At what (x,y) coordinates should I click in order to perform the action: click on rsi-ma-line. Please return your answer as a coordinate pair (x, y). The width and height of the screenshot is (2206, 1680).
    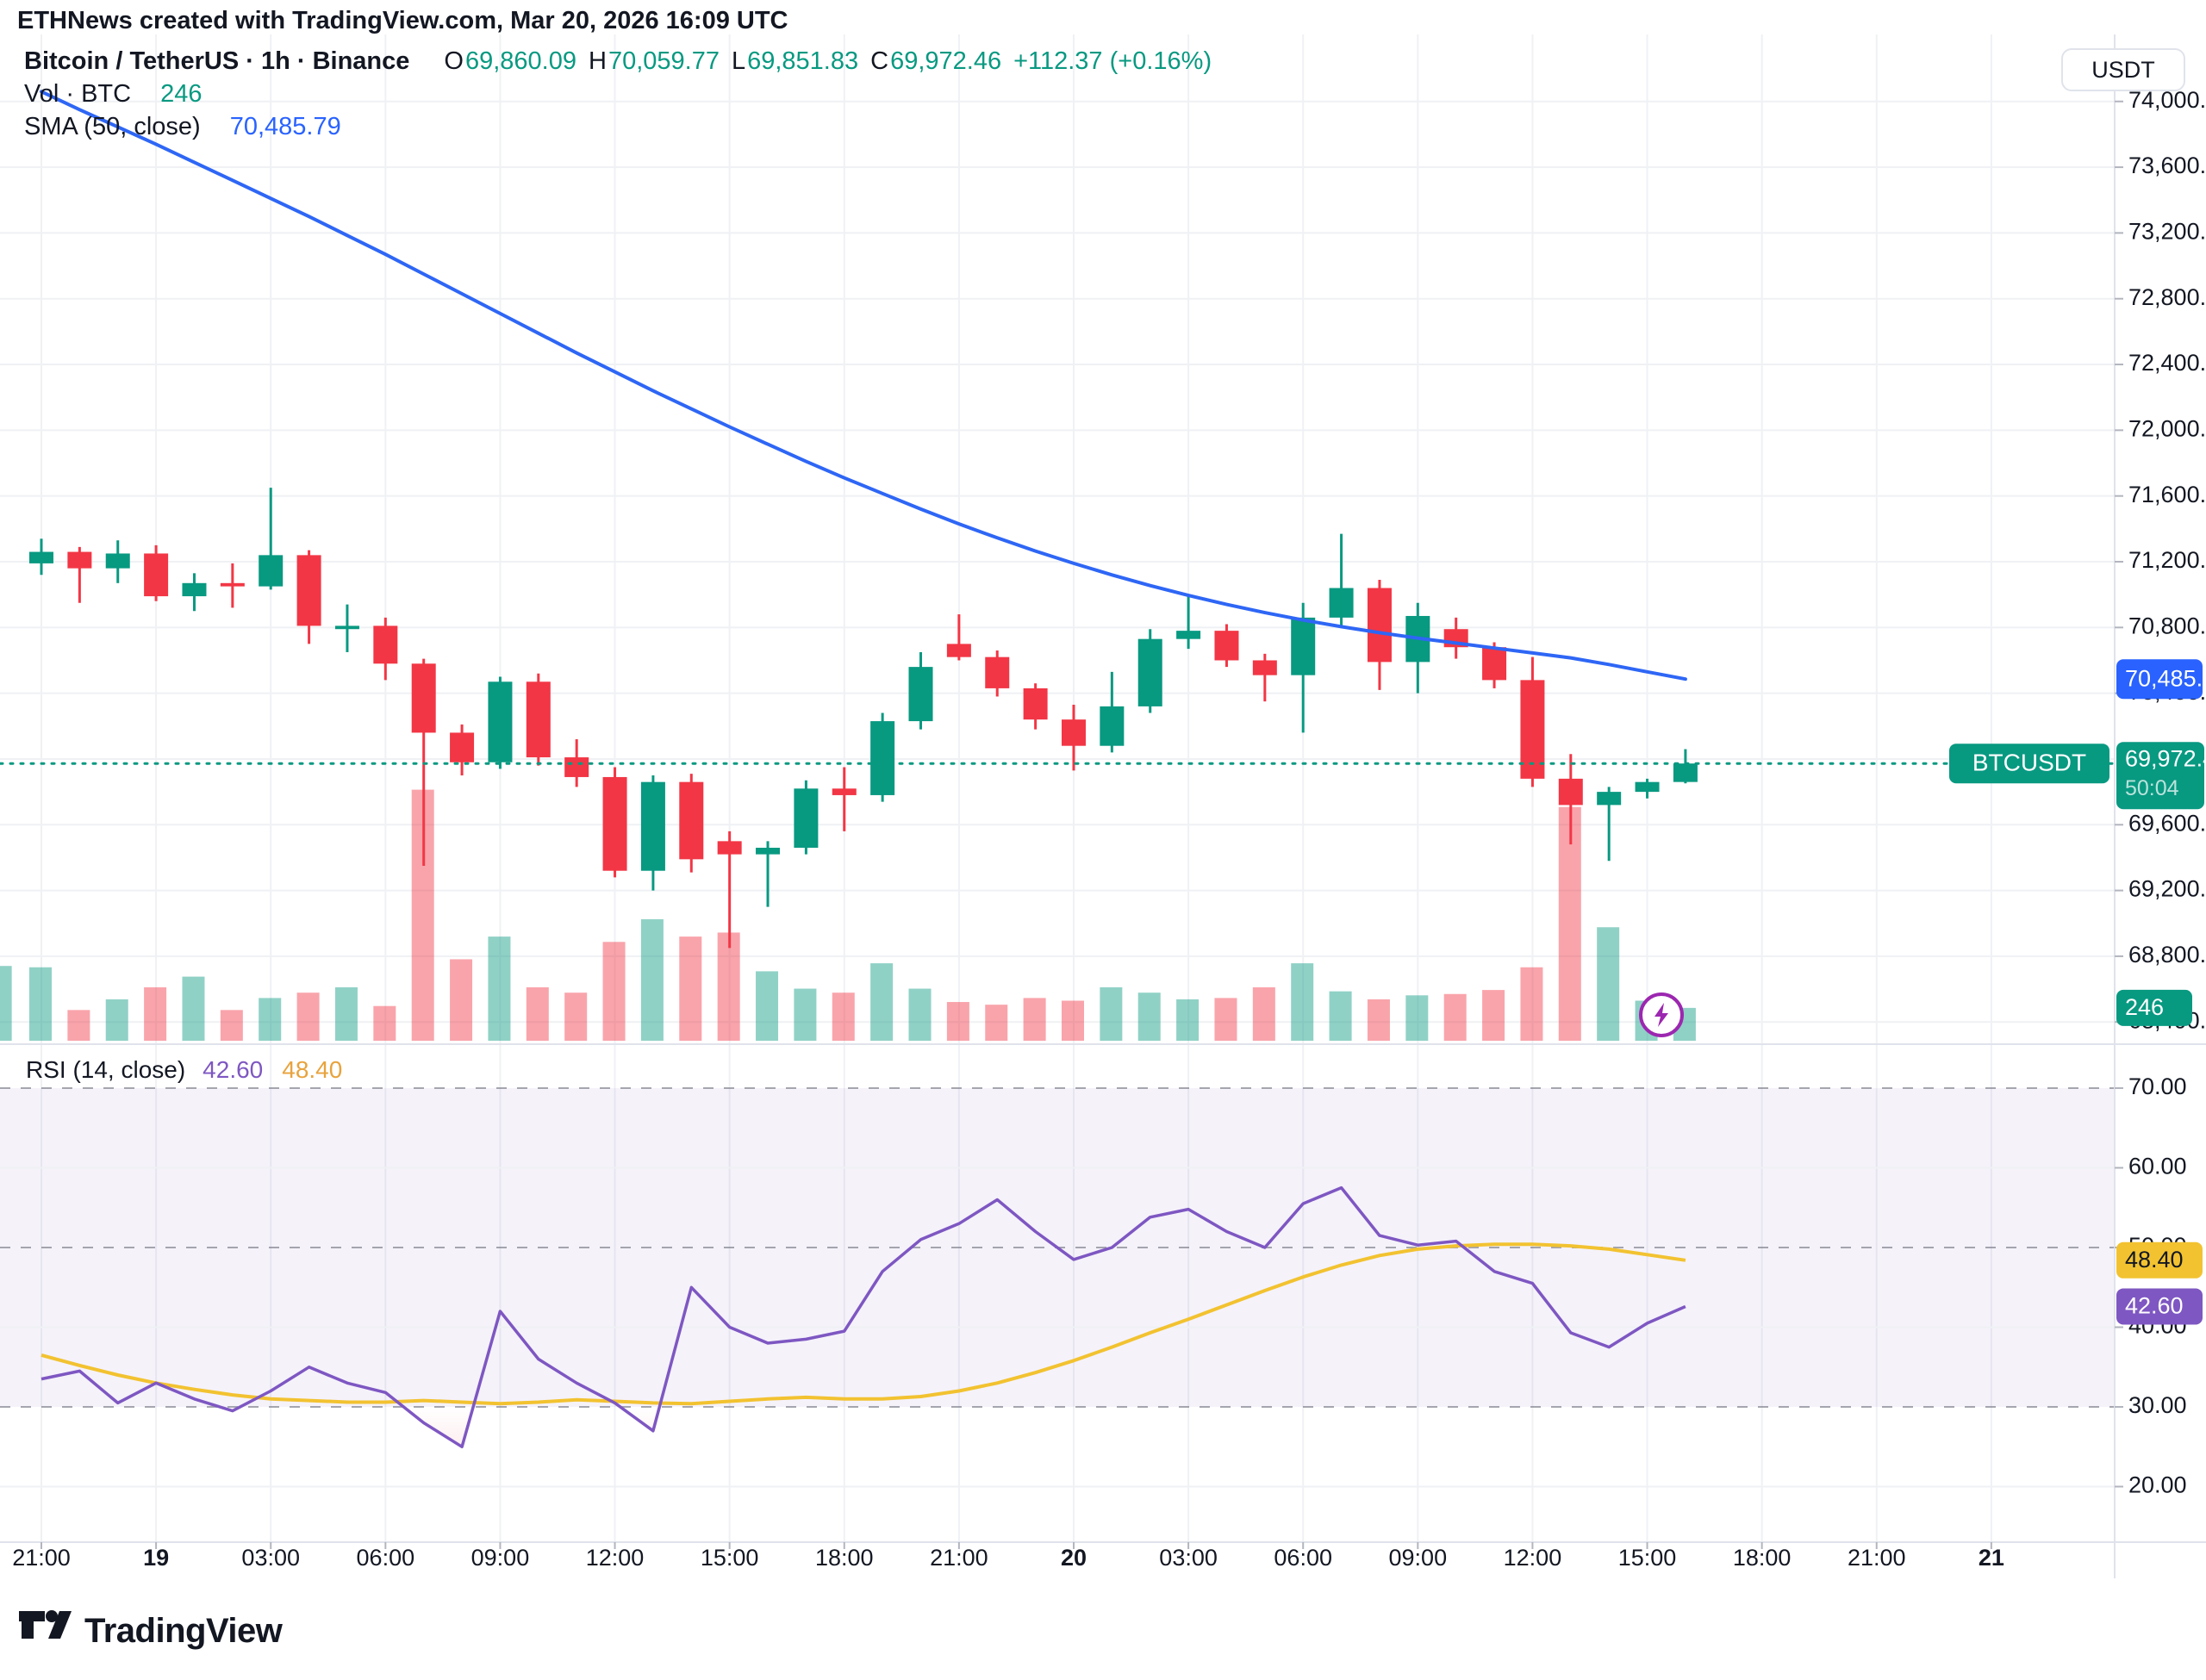
    Looking at the image, I should click on (863, 1324).